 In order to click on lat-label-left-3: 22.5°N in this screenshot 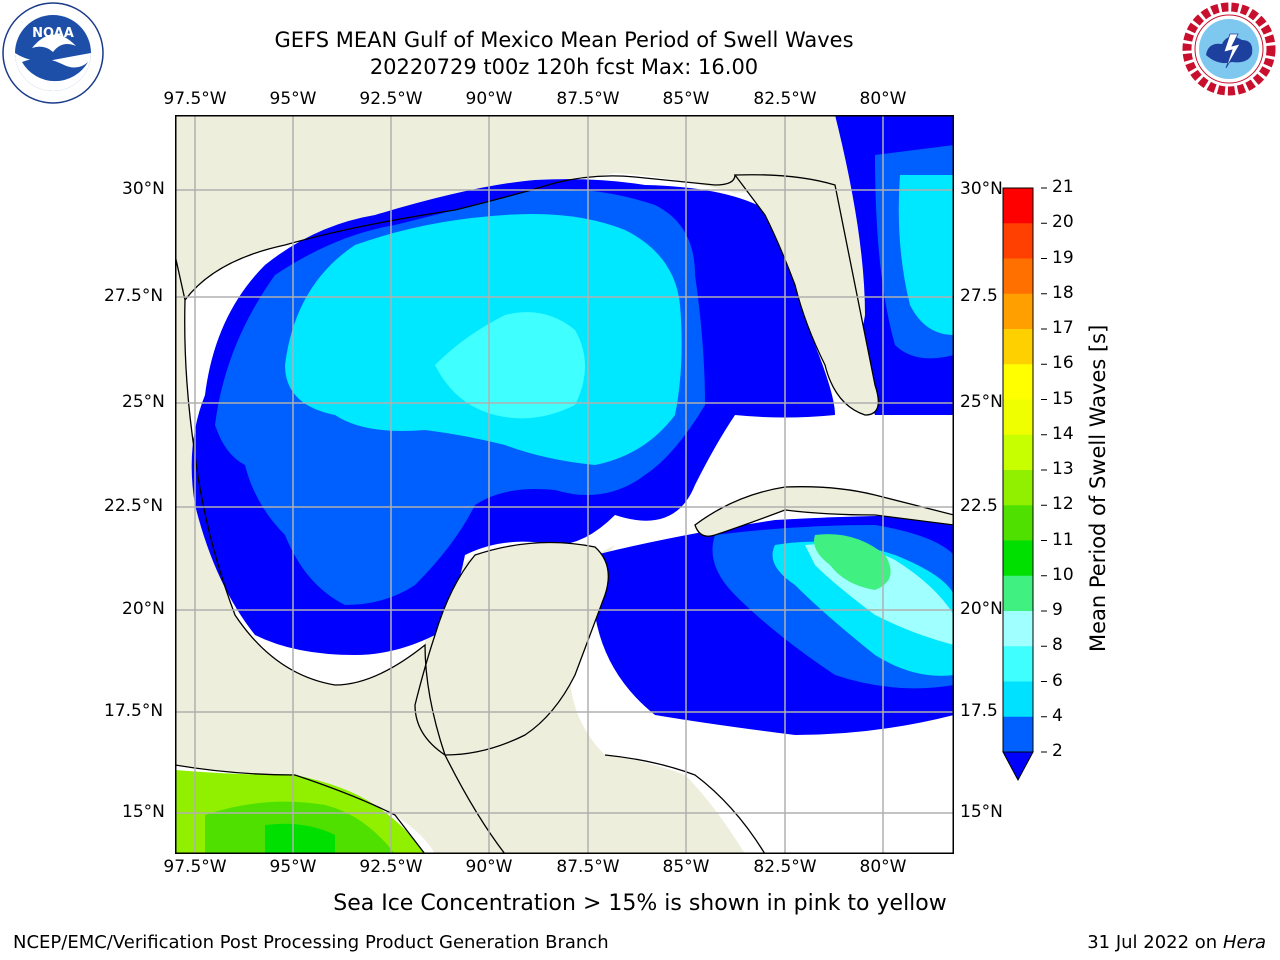, I will do `click(134, 506)`.